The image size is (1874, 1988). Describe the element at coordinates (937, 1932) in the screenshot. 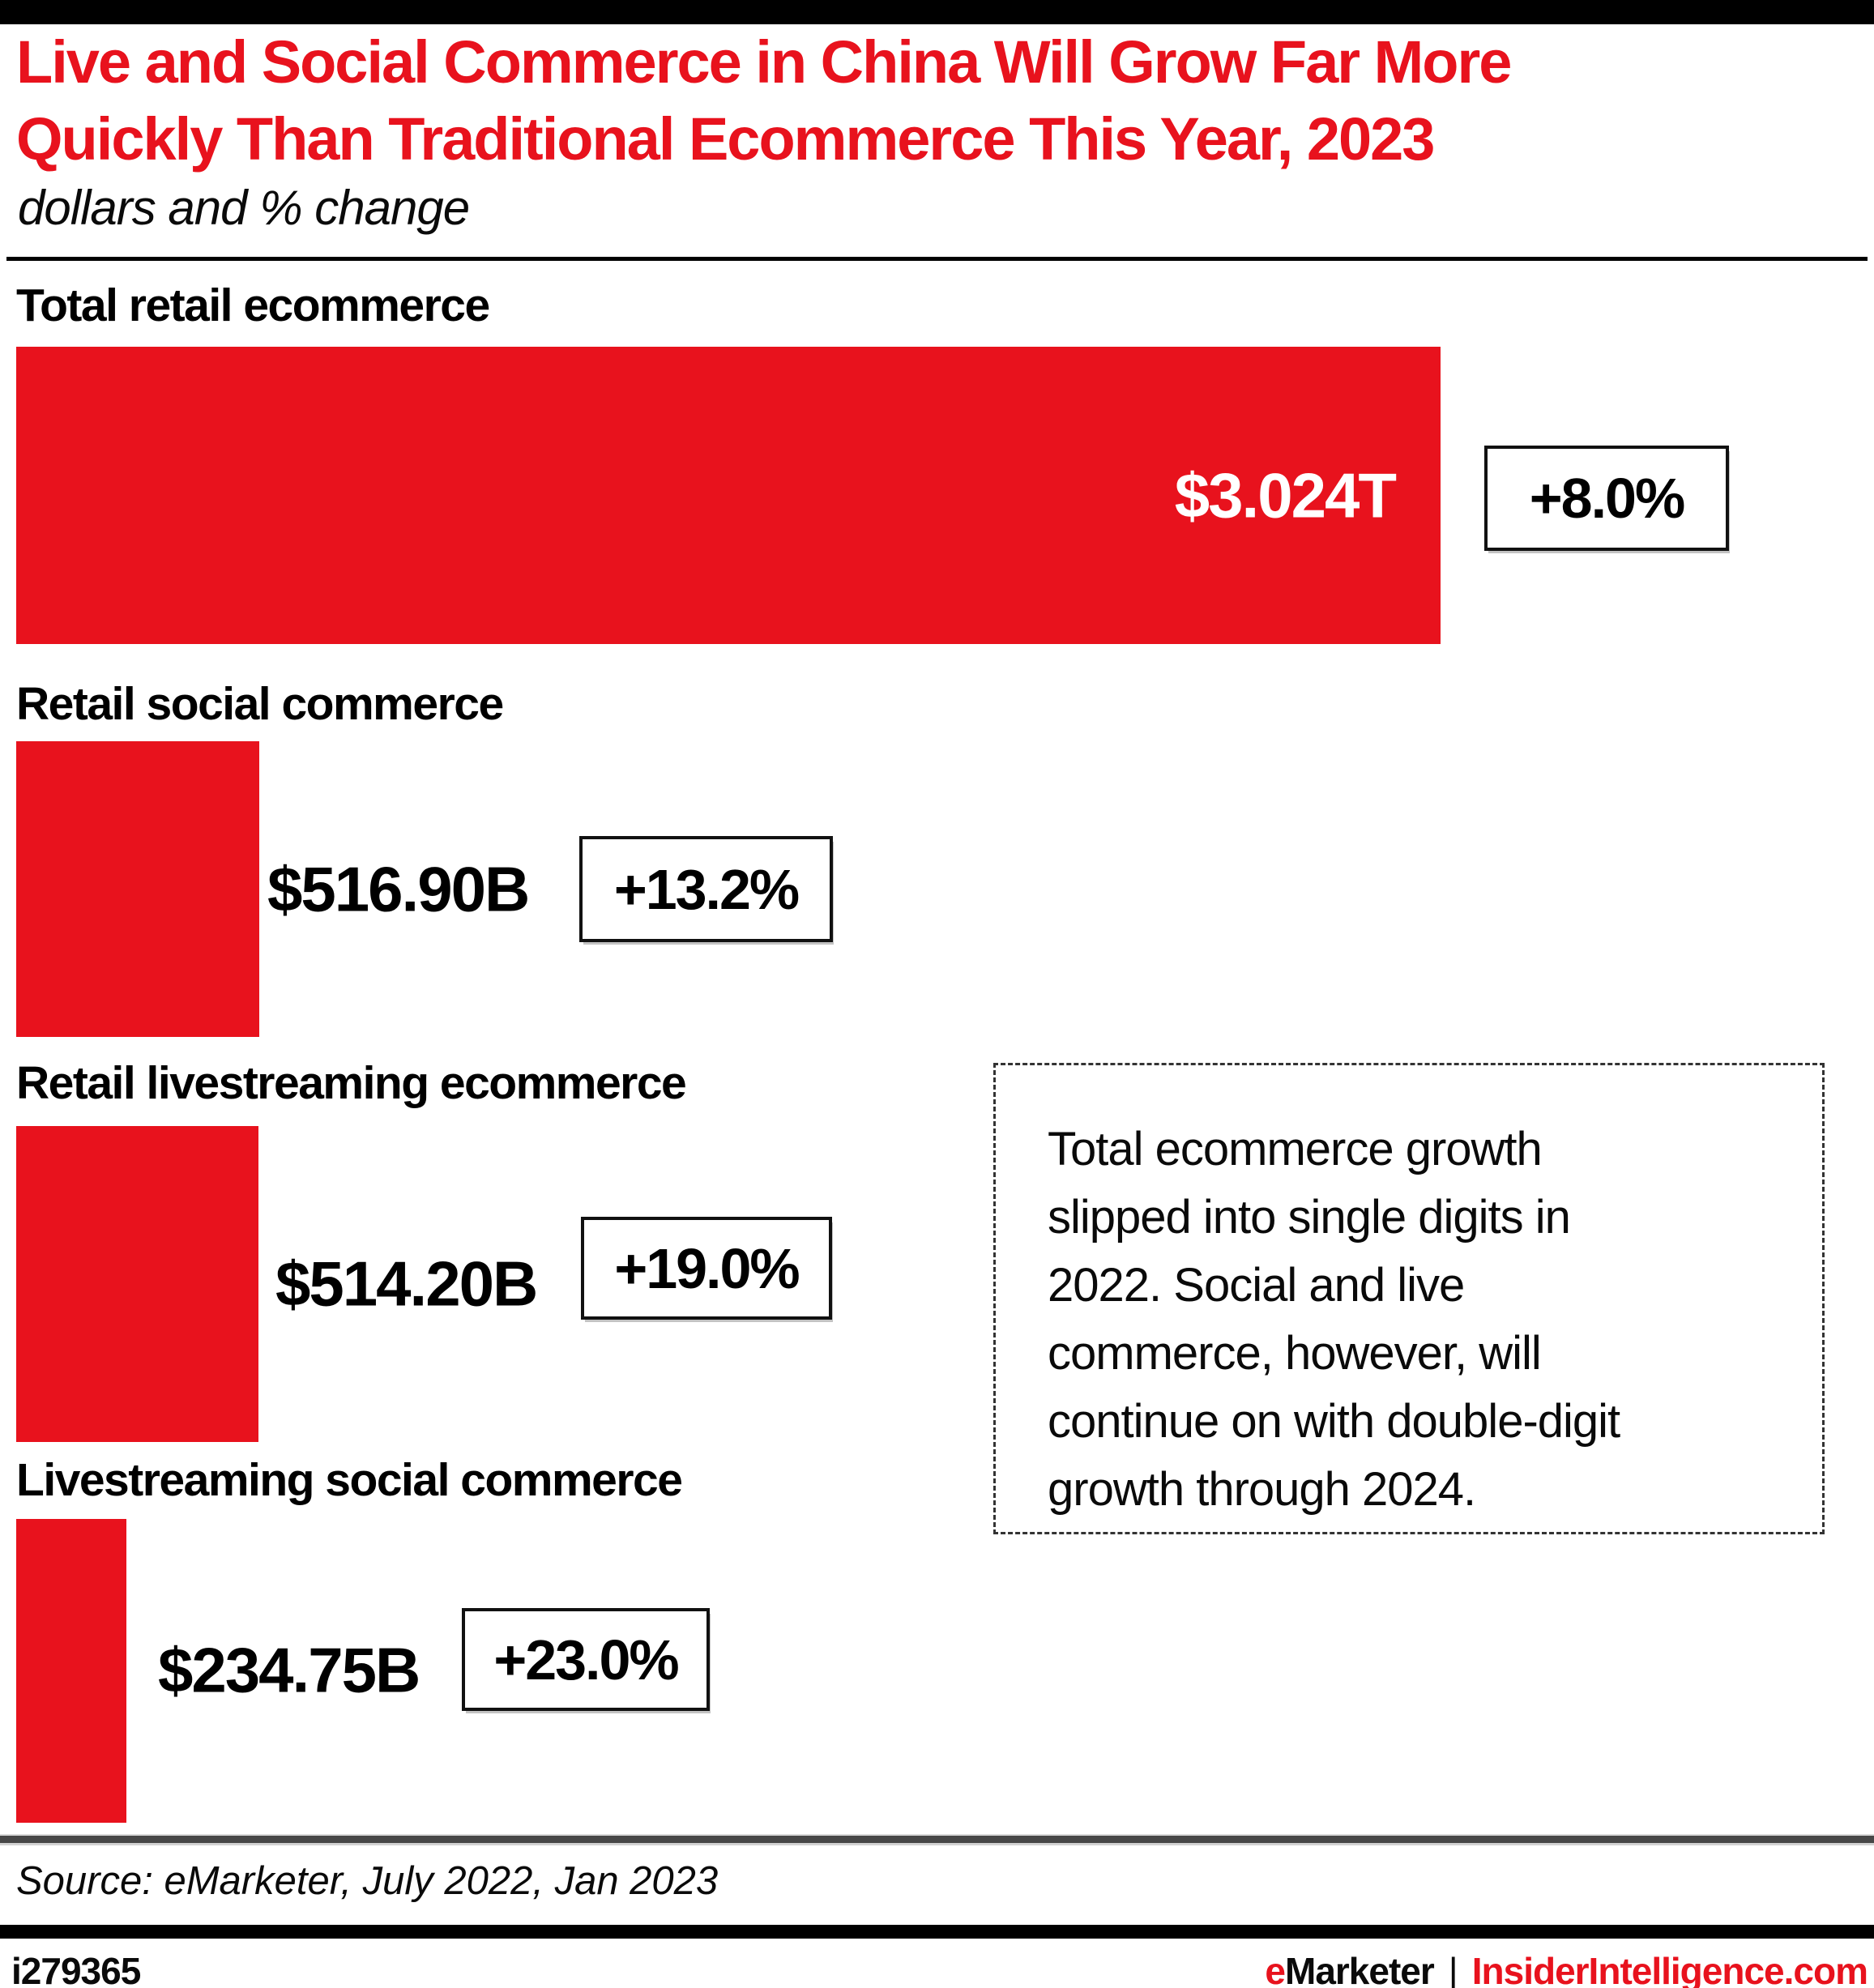

I see `footer-black-bar` at that location.